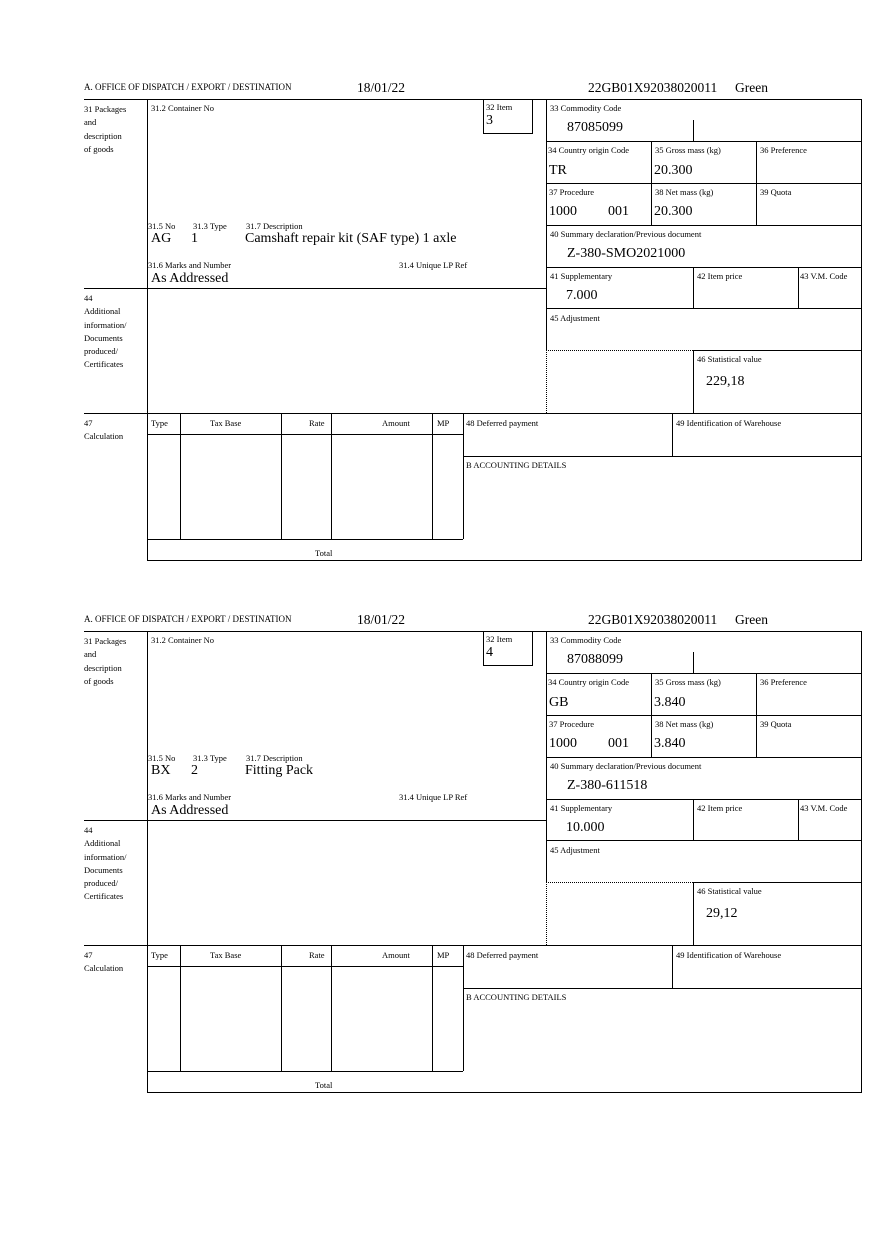 This screenshot has width=882, height=1250. Describe the element at coordinates (88, 955) in the screenshot. I see `label-line: 47` at that location.